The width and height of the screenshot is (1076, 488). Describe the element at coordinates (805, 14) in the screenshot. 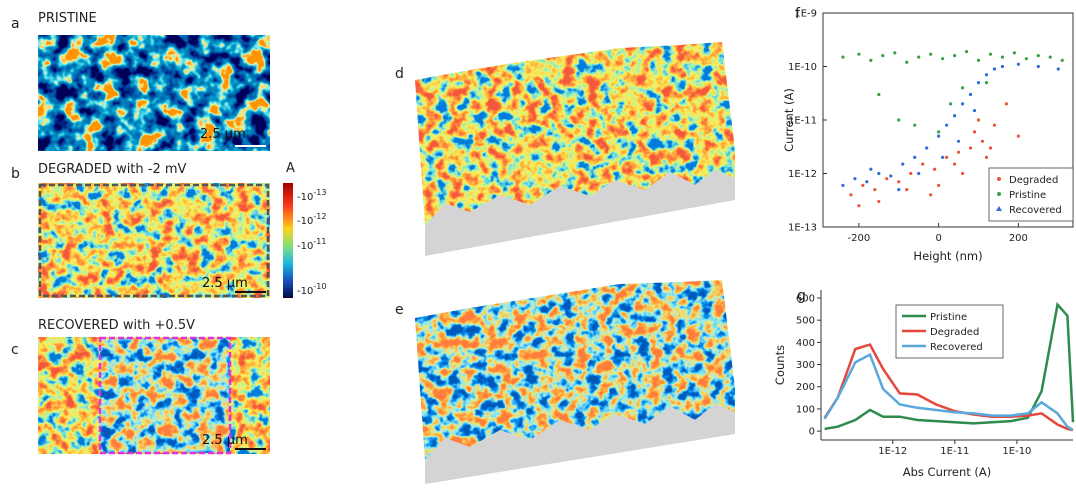

I see `y-tick-label: 1E-9` at that location.